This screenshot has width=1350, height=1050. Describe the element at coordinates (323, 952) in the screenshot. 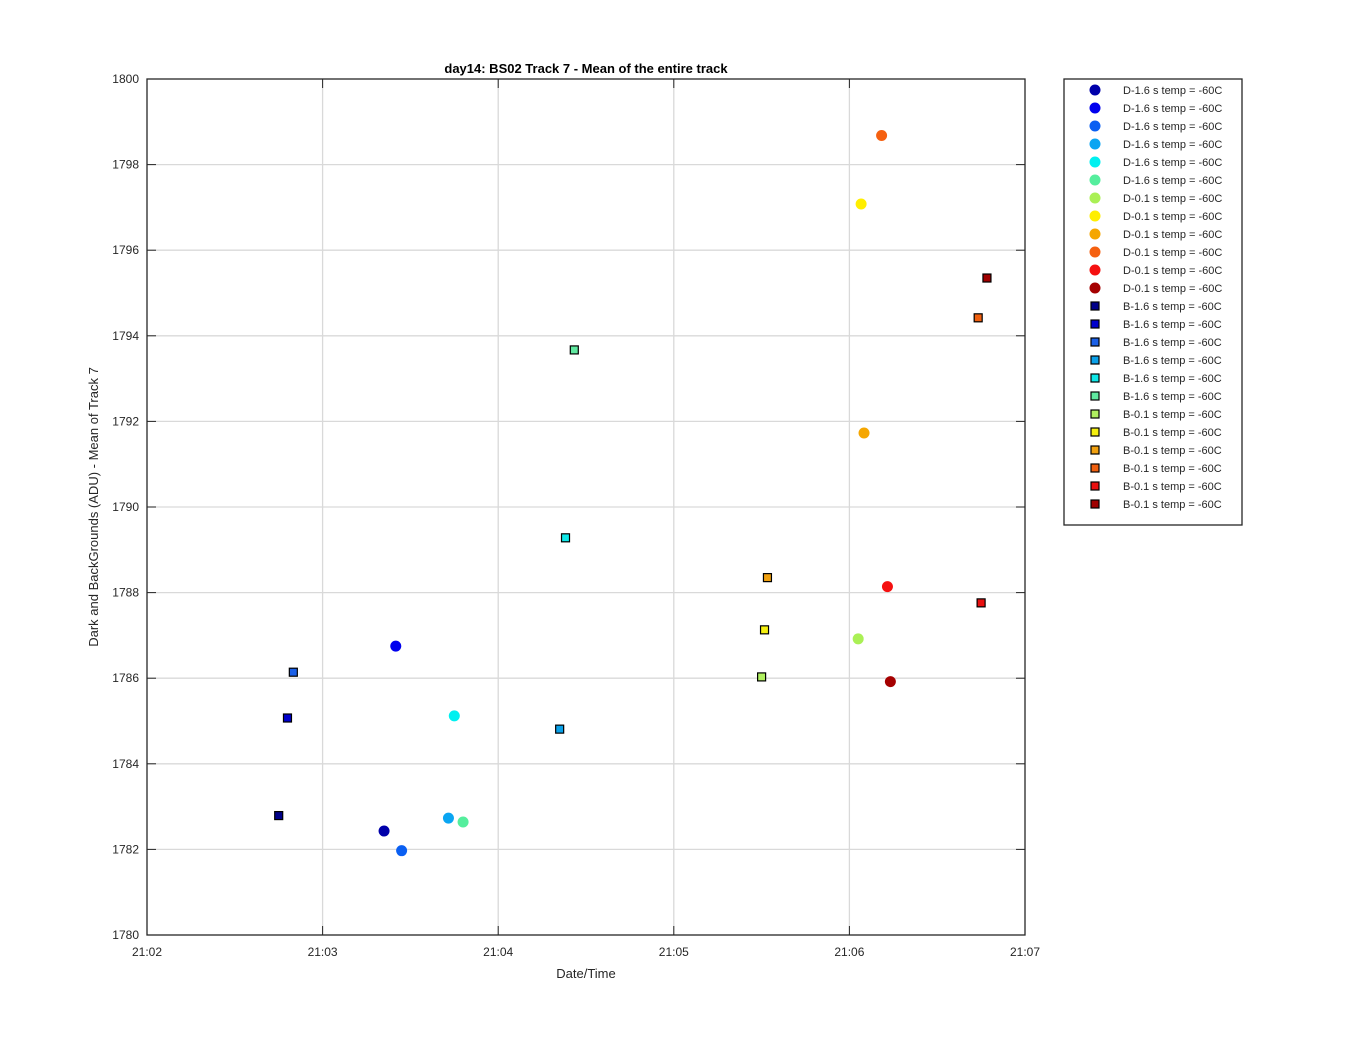

I see `x-tick-label: 21:03` at that location.